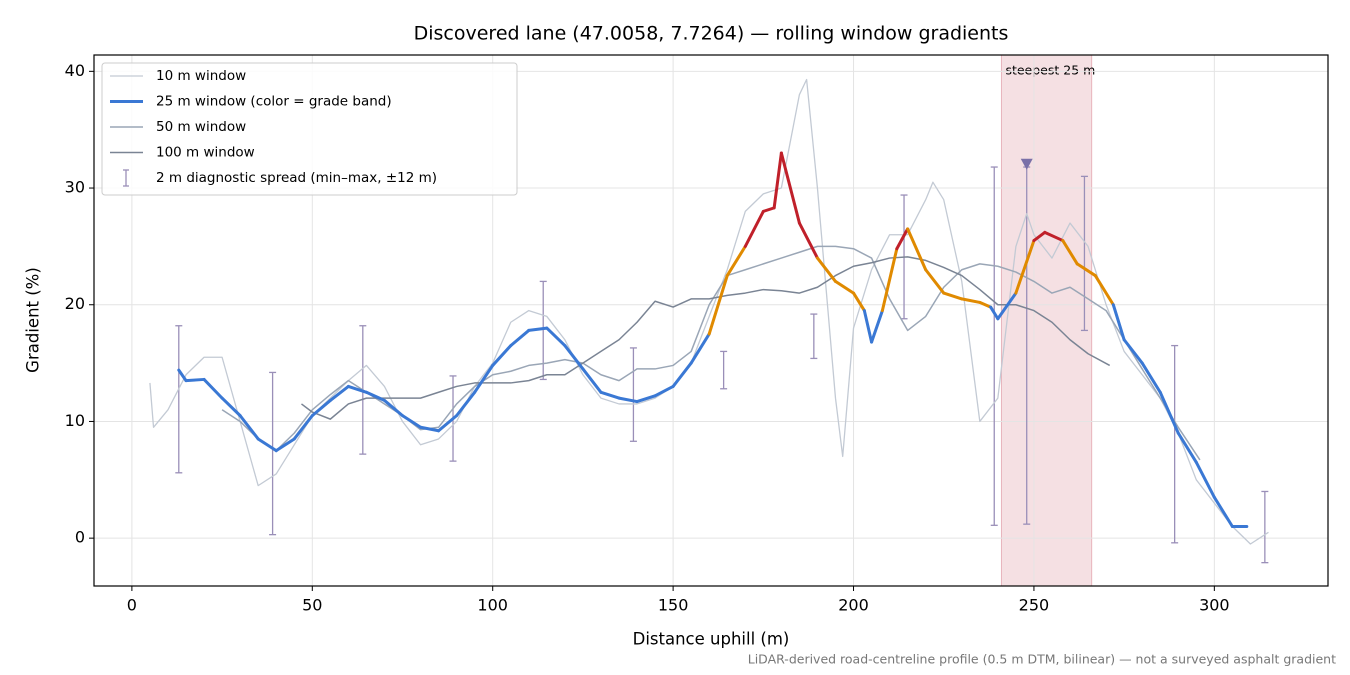 The width and height of the screenshot is (1350, 675). I want to click on span-label: steepest 25 m, so click(1050, 70).